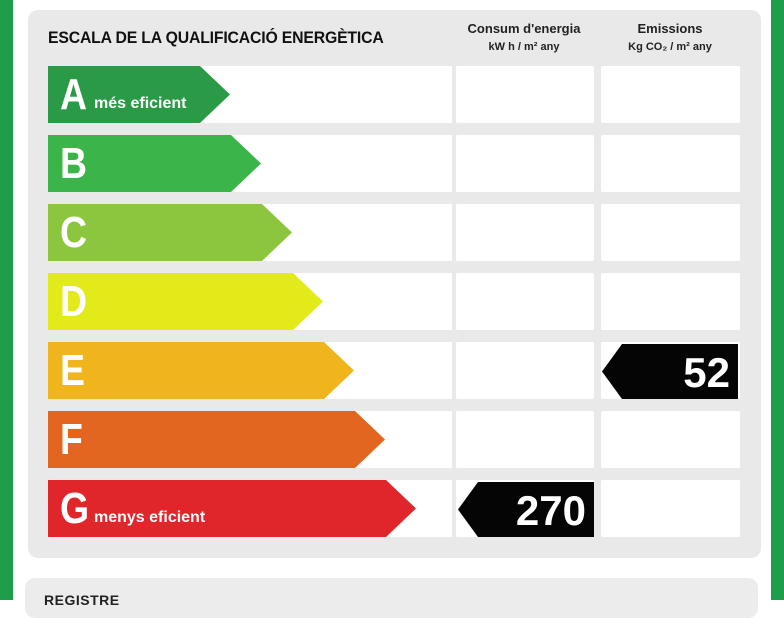 The image size is (784, 618). I want to click on rating-letter: C, so click(74, 232).